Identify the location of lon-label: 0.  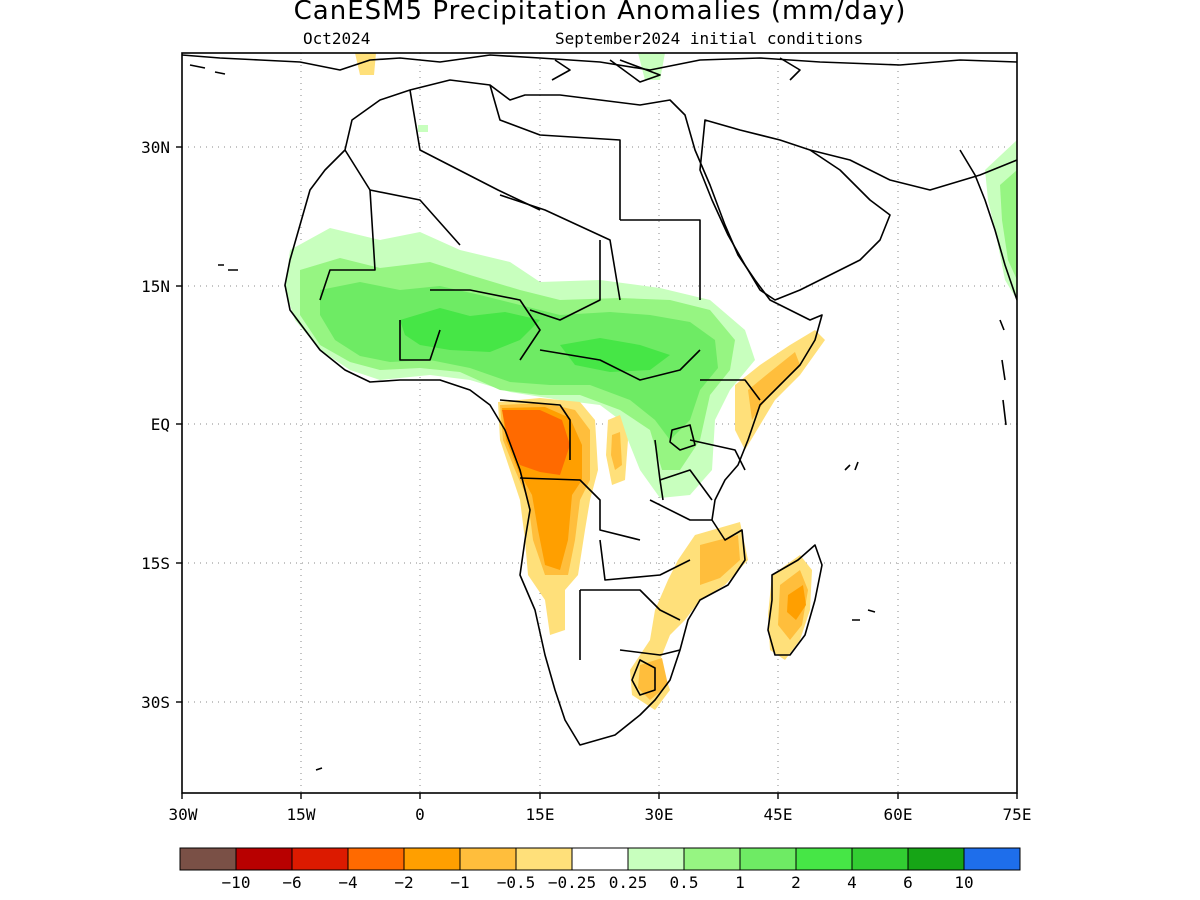
(420, 814).